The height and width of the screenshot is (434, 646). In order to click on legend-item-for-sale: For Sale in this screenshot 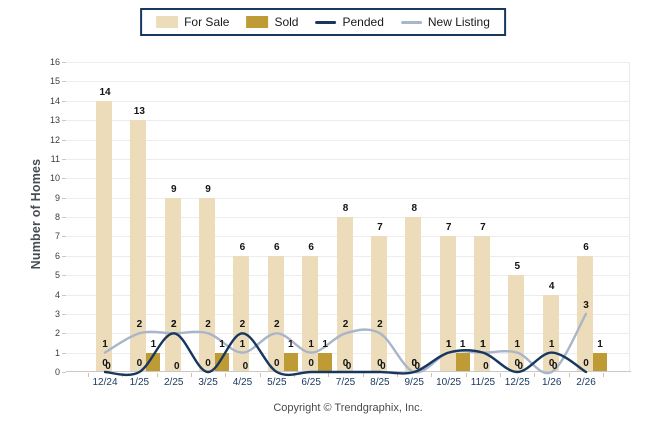, I will do `click(192, 22)`.